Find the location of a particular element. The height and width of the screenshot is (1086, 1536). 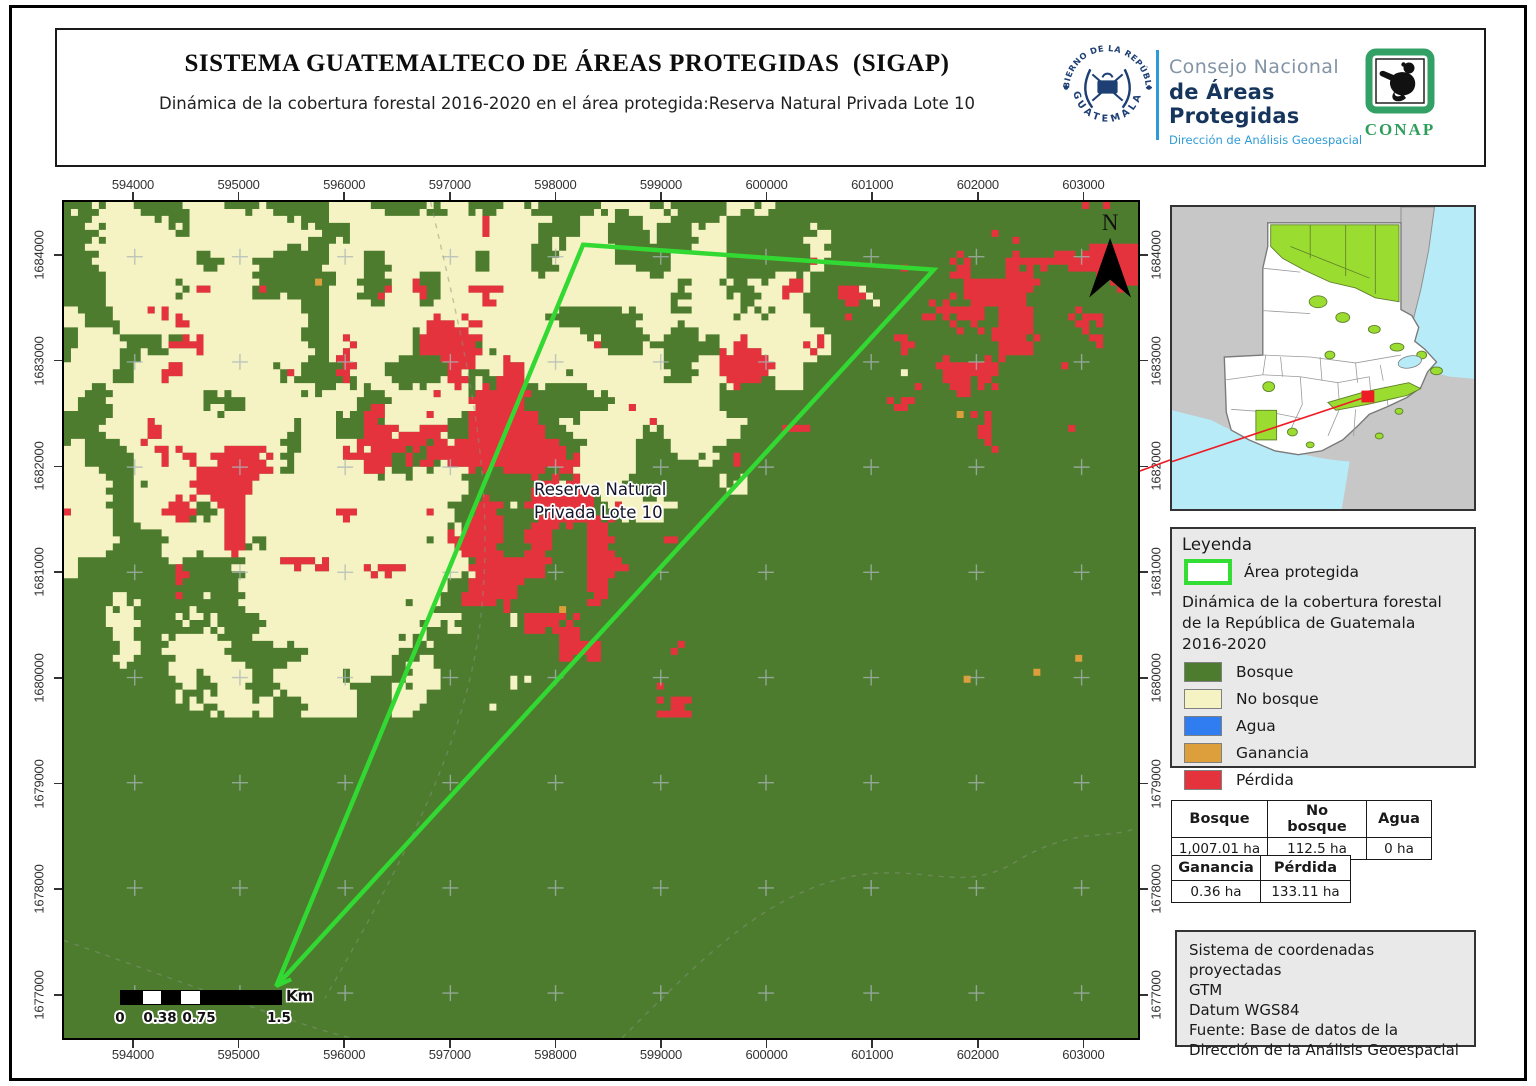

conap-monkey-icon is located at coordinates (1400, 81).